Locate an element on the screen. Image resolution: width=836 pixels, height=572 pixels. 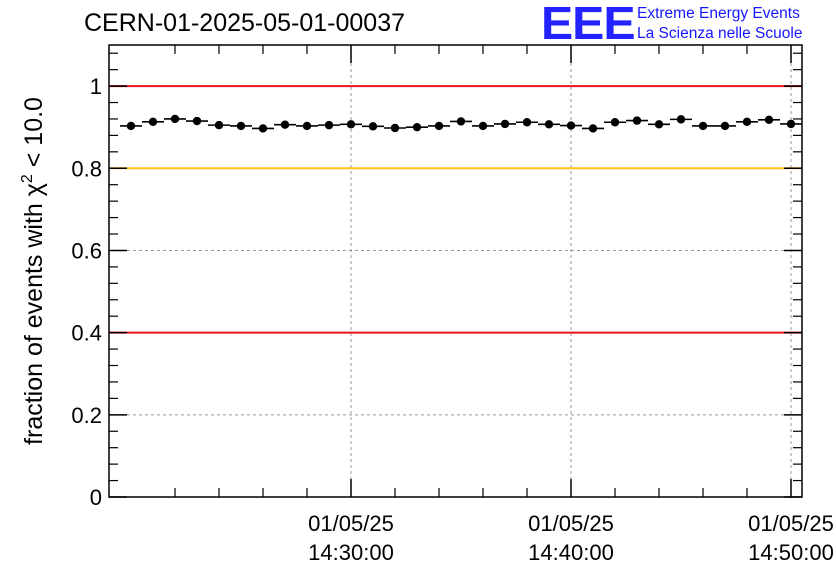
data-points is located at coordinates (461, 123).